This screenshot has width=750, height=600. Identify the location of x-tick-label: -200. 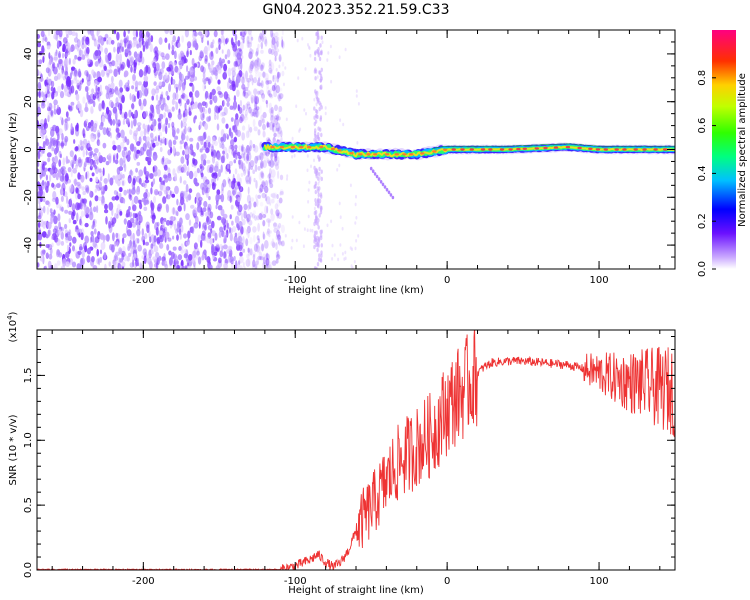
(143, 280).